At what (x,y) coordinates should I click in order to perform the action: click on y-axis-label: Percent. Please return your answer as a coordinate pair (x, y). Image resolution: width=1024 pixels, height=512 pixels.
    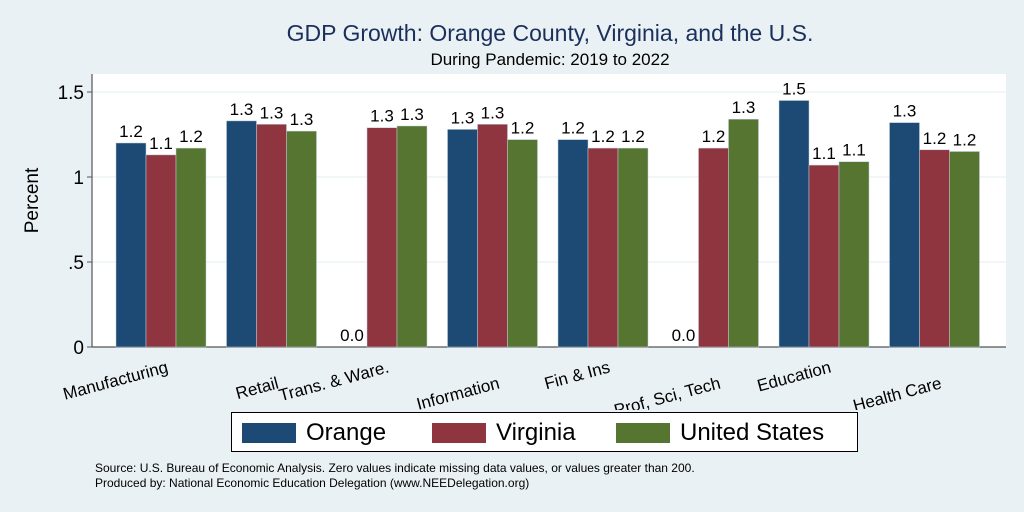
    Looking at the image, I should click on (32, 200).